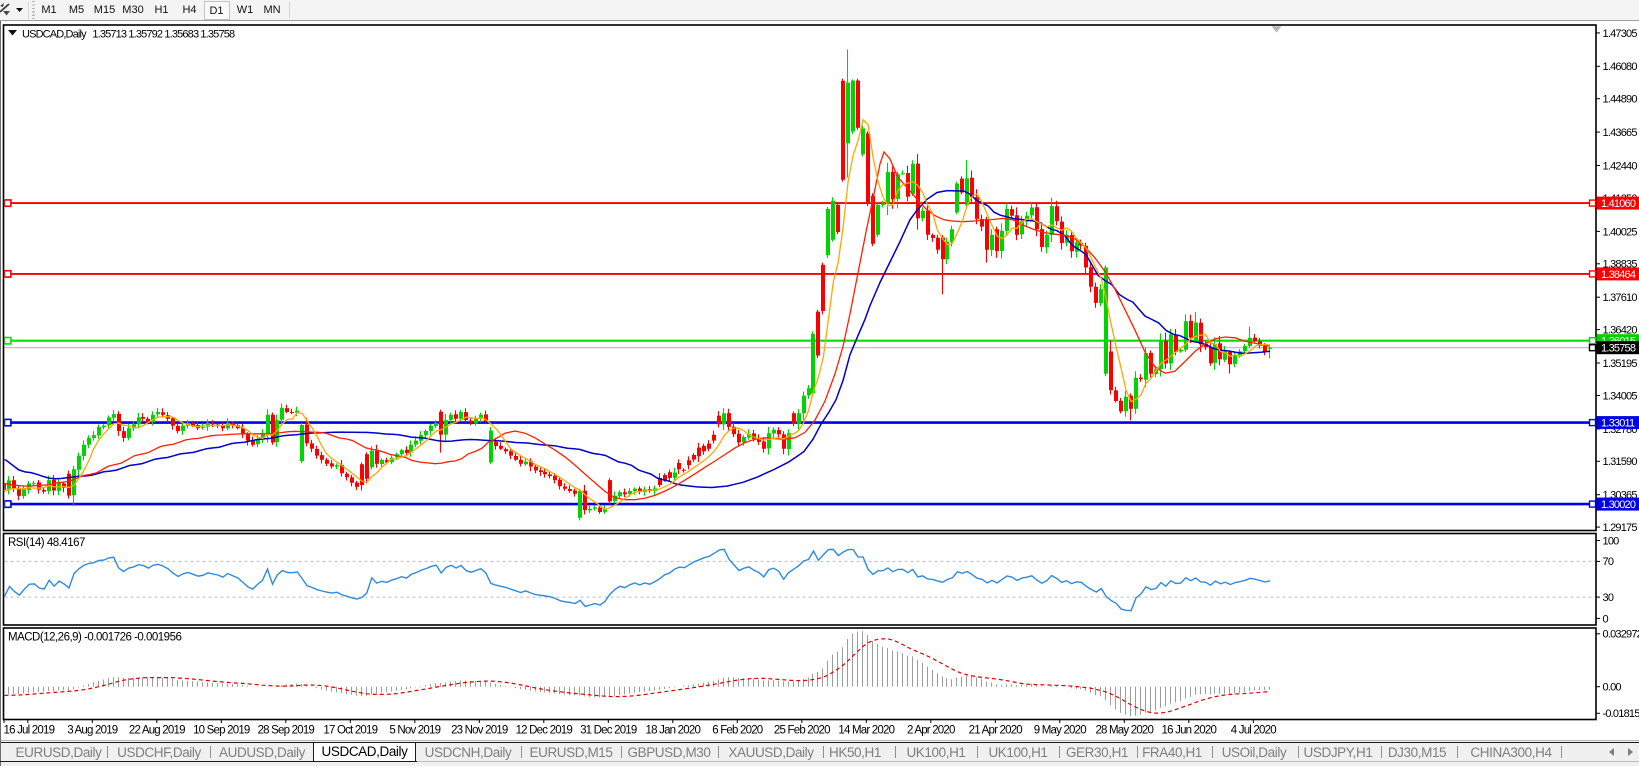 This screenshot has height=766, width=1639. I want to click on svg-text: 1.38464, so click(1618, 275).